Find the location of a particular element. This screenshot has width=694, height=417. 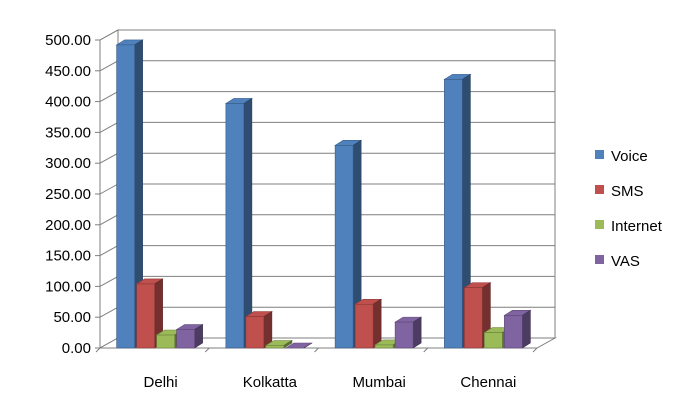

y-tick-label: 50.00 is located at coordinates (72, 317).